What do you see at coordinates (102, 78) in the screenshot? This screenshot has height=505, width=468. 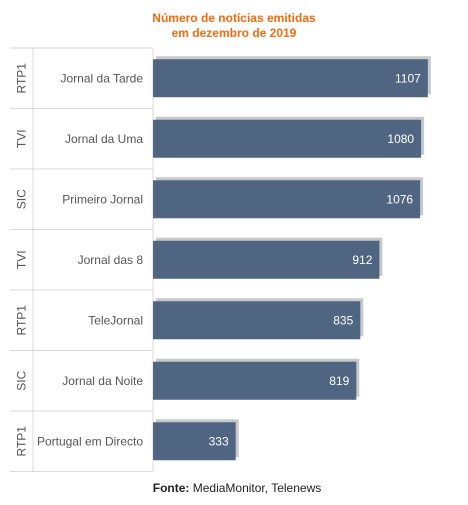 I see `category-label: Jornal da Tarde` at bounding box center [102, 78].